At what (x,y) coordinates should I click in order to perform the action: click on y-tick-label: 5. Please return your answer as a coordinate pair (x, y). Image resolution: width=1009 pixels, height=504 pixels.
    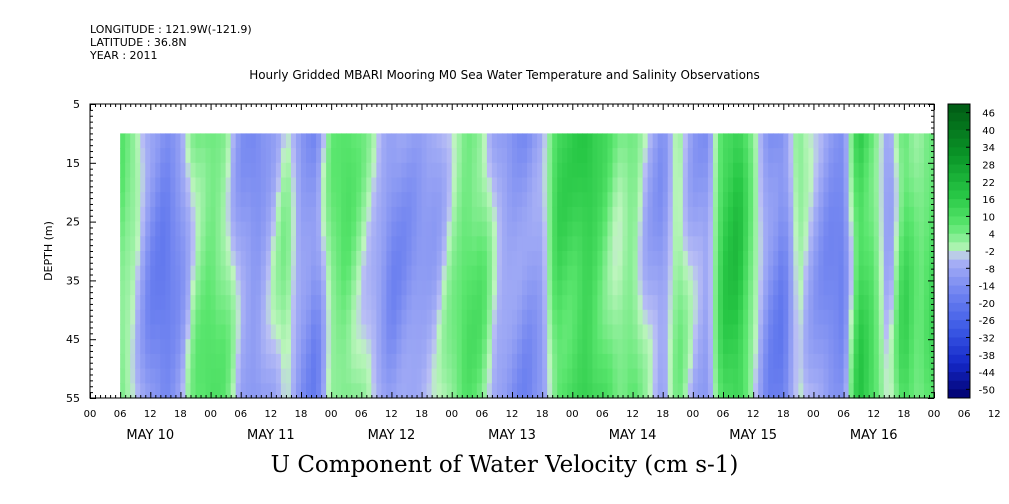
    Looking at the image, I should click on (76, 104).